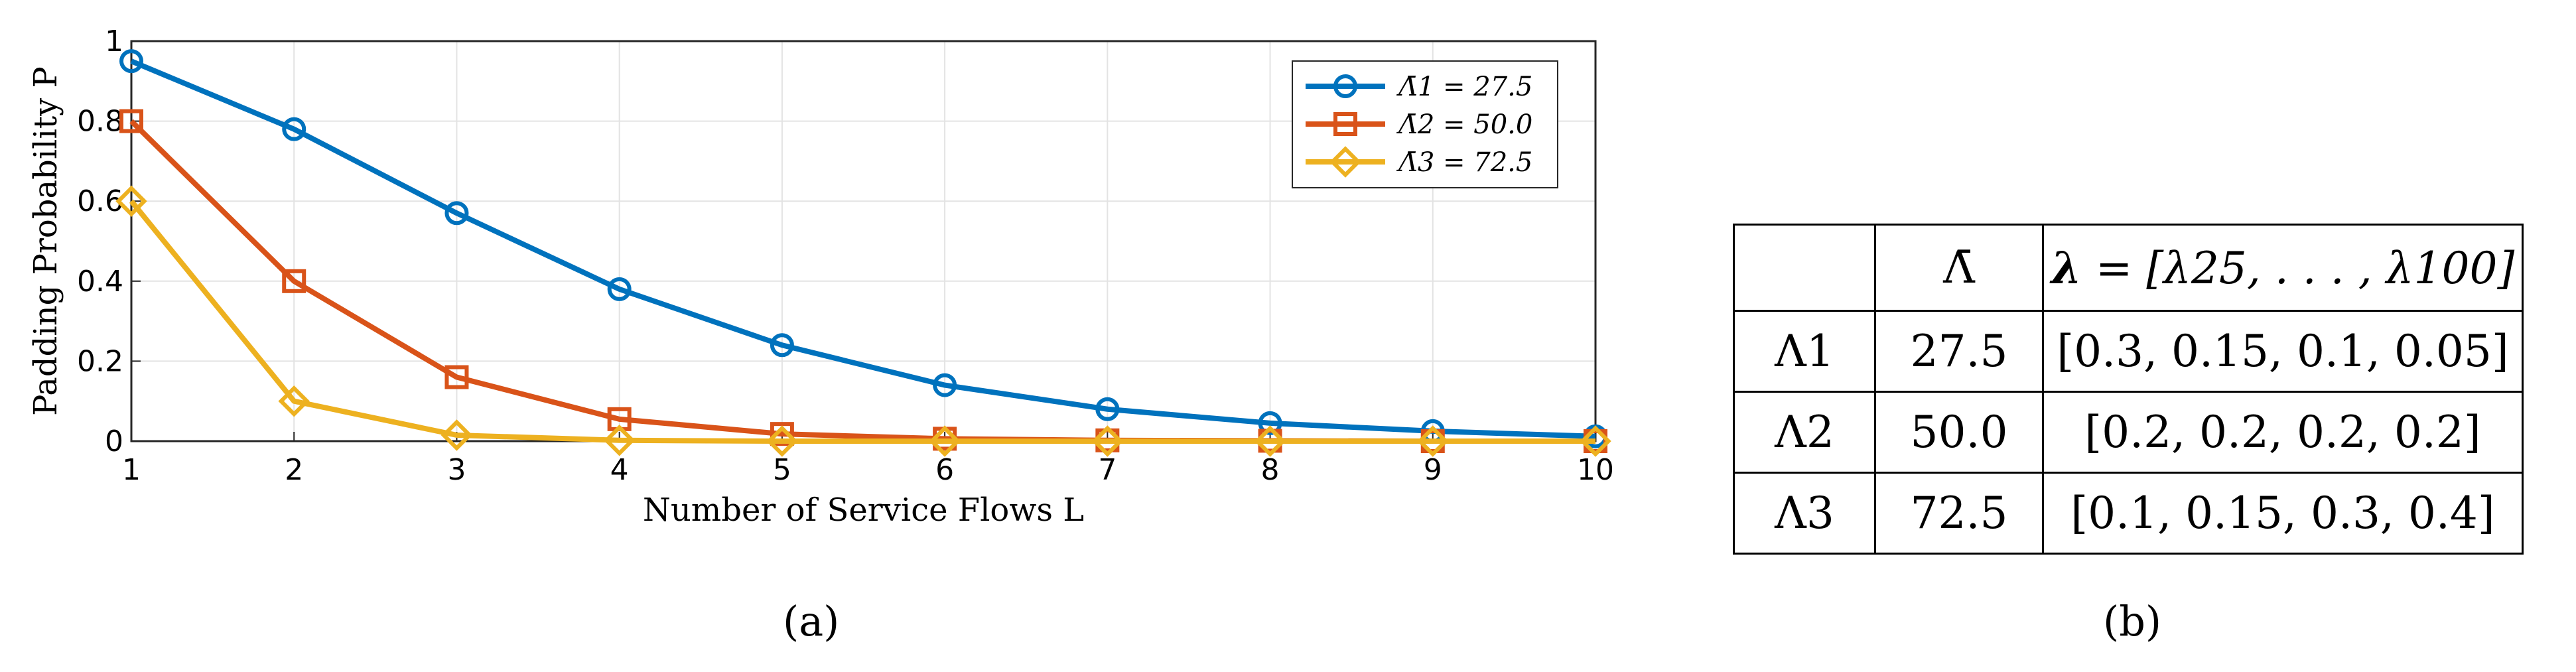 The width and height of the screenshot is (2576, 672). Describe the element at coordinates (619, 470) in the screenshot. I see `x-tick-label: 4` at that location.